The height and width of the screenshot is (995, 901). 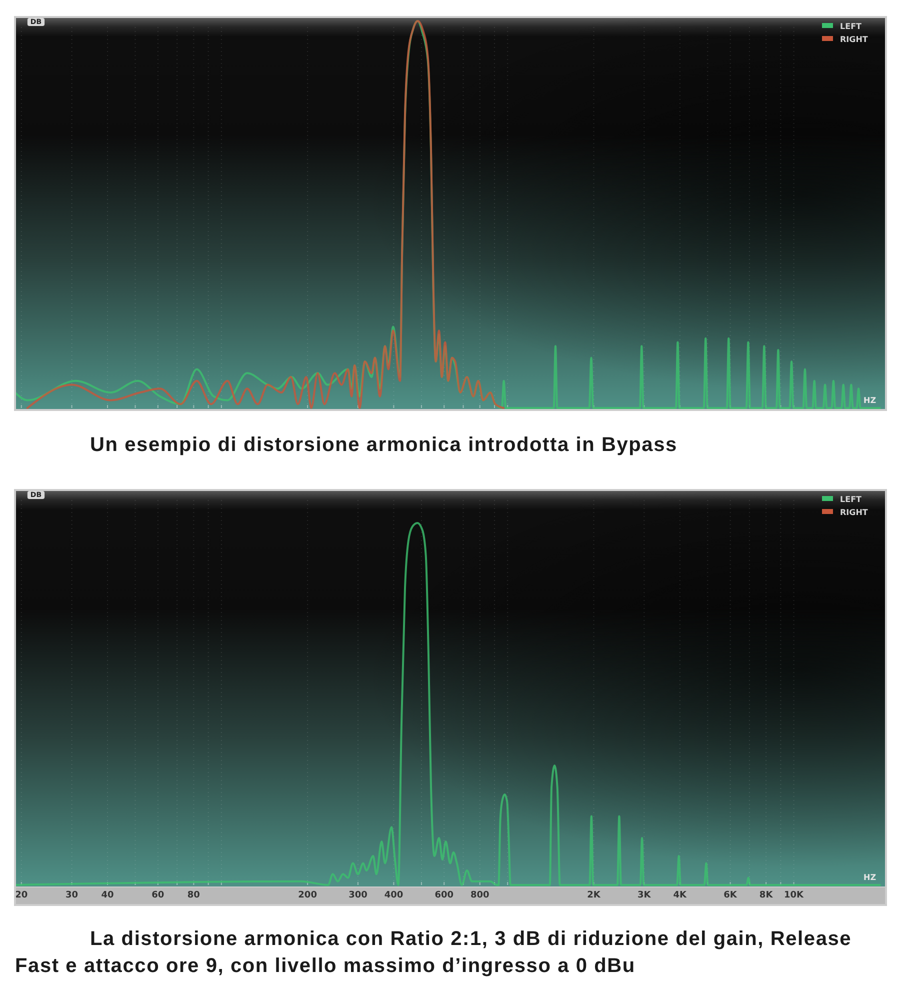 What do you see at coordinates (383, 445) in the screenshot?
I see `text: Un esempio di distorsione armonica introdotta in Bypass` at bounding box center [383, 445].